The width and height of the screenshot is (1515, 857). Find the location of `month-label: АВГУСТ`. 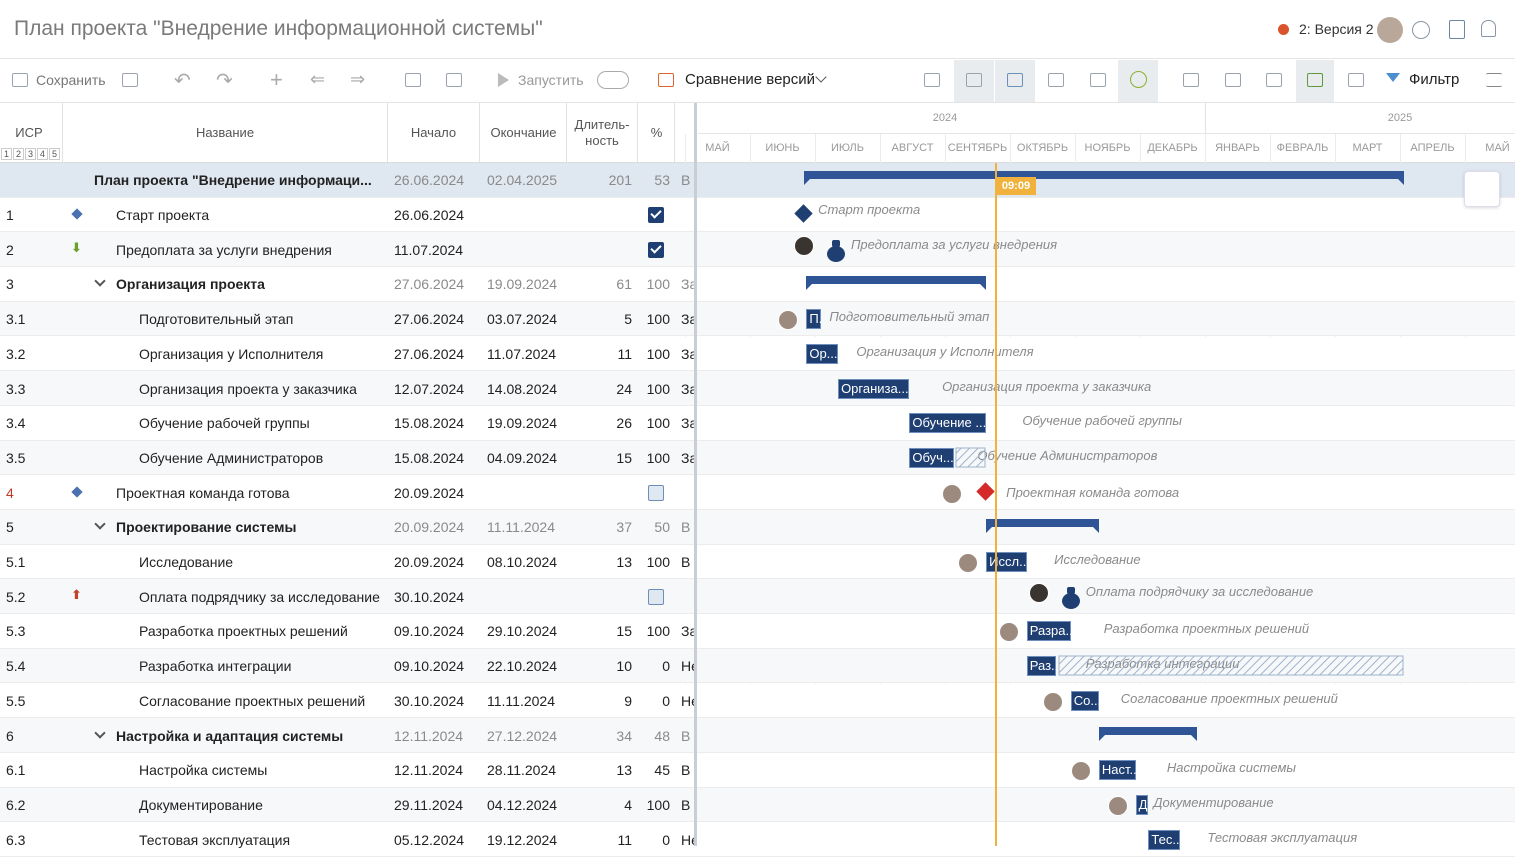

month-label: АВГУСТ is located at coordinates (912, 148).